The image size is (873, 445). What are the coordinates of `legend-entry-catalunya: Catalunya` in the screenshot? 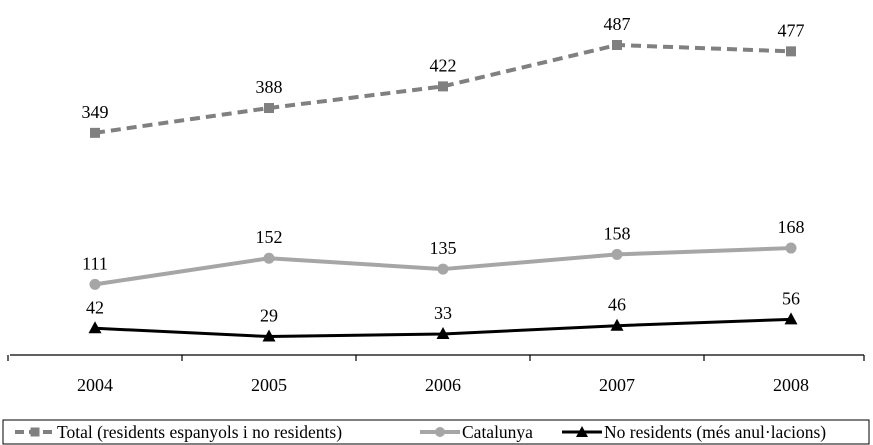 It's located at (476, 432).